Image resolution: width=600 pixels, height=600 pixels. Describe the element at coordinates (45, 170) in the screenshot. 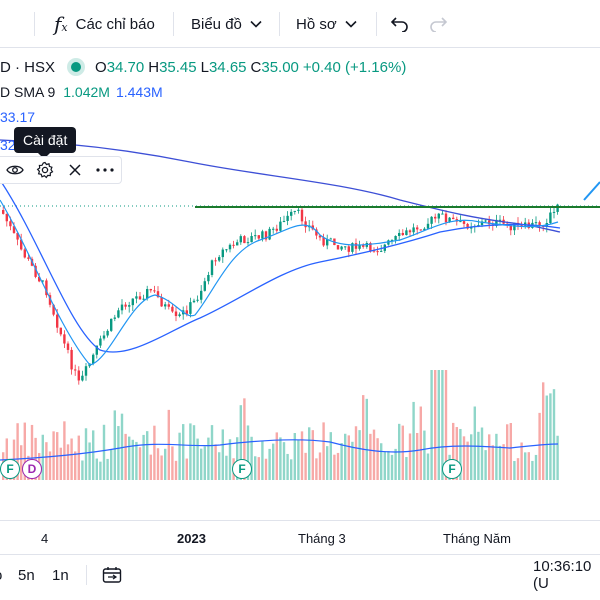

I see `settings-button` at that location.